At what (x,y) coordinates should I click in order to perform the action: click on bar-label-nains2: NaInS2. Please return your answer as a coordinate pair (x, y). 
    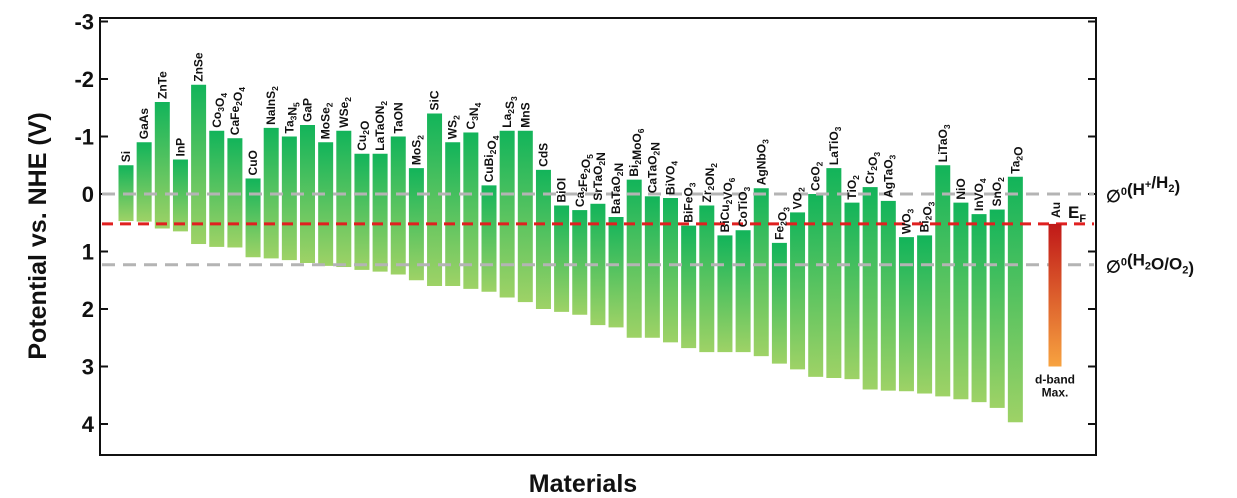
    Looking at the image, I should click on (272, 105).